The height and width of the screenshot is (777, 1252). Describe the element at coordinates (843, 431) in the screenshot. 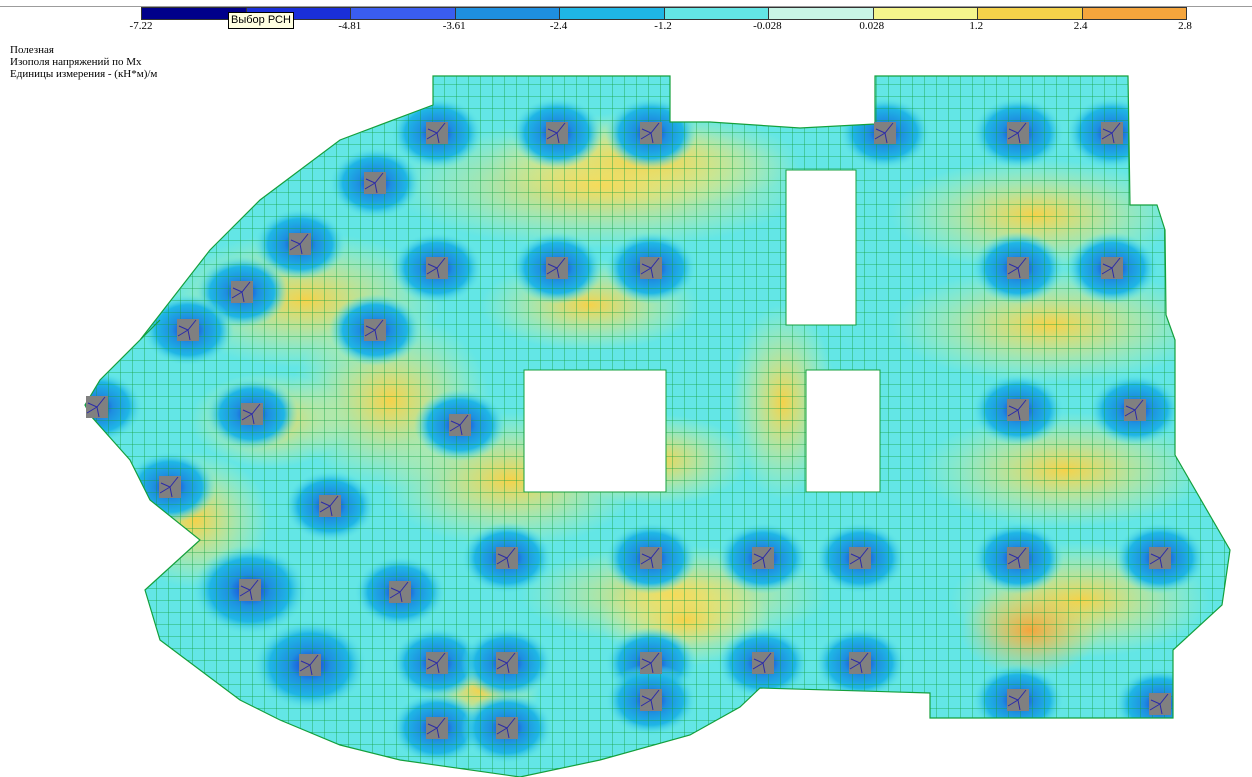

I see `opening-right` at that location.